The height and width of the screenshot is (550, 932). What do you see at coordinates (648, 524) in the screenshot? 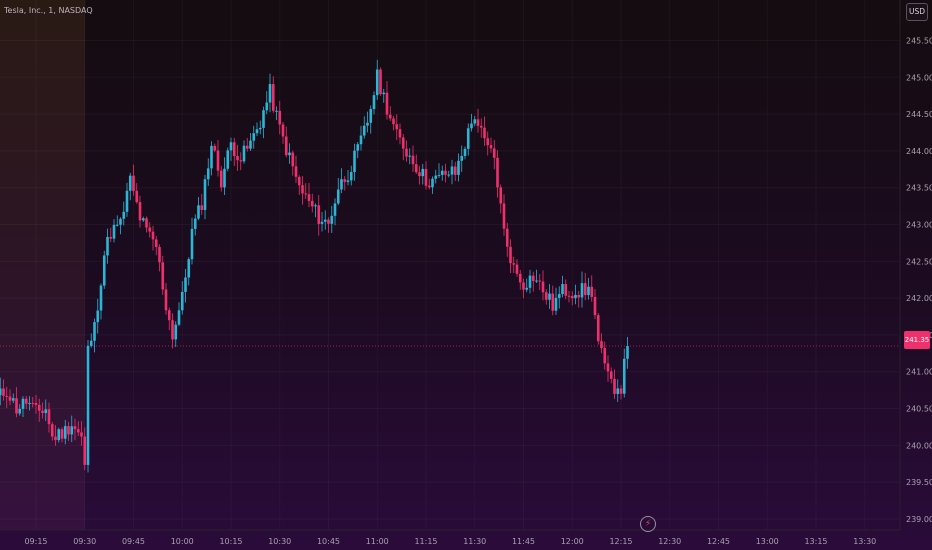
I see `lightning-bolt-icon: ⚡` at bounding box center [648, 524].